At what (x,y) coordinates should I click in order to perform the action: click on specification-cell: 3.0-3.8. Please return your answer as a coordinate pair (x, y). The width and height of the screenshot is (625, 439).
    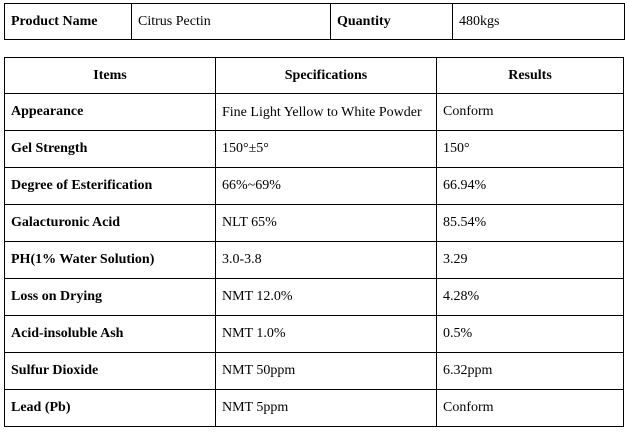
    Looking at the image, I should click on (326, 260).